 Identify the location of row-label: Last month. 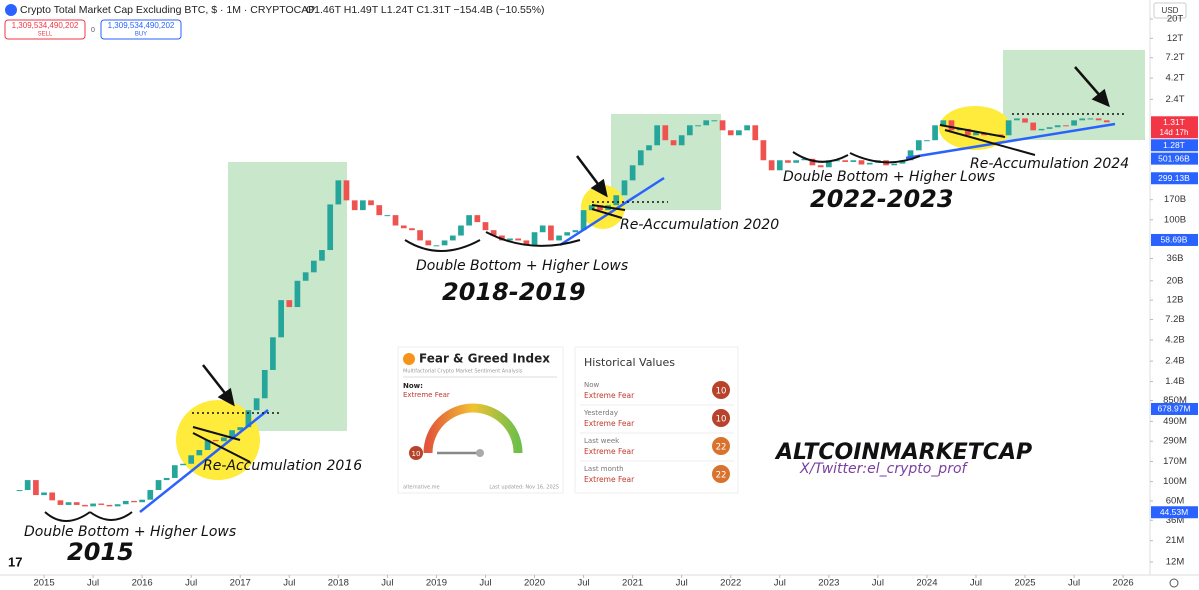
(604, 469).